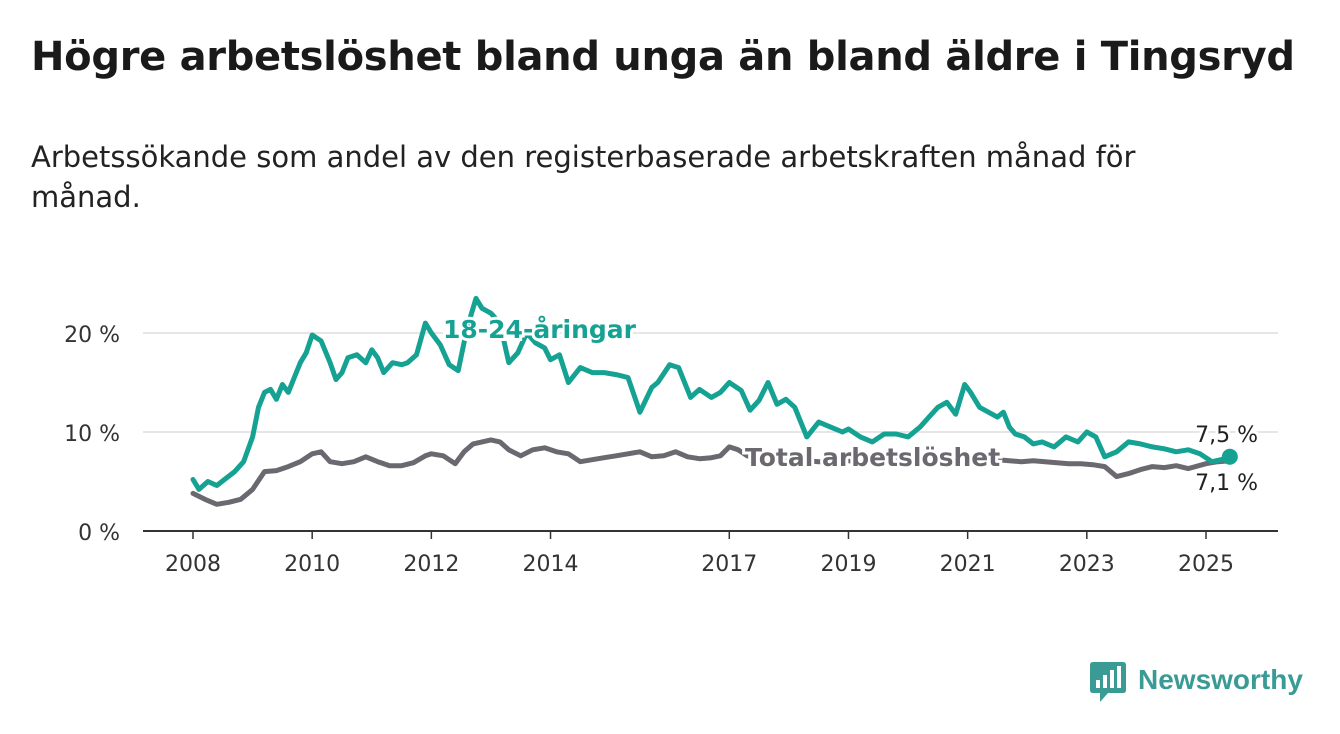  What do you see at coordinates (193, 564) in the screenshot?
I see `x-tick-label: 2008` at bounding box center [193, 564].